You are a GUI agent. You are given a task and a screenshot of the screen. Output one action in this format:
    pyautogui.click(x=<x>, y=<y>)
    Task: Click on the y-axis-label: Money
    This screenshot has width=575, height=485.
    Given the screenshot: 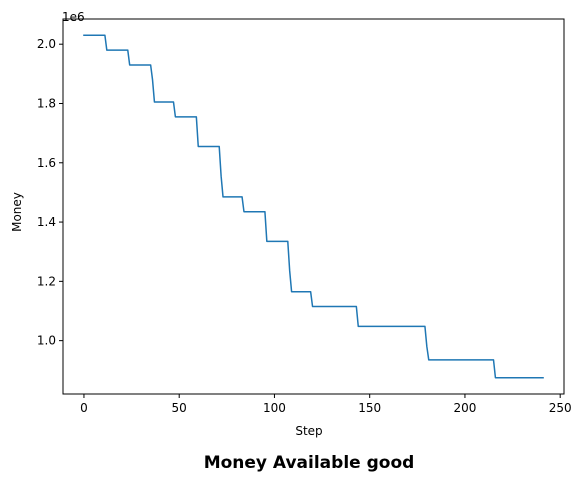 What is the action you would take?
    pyautogui.click(x=17, y=212)
    